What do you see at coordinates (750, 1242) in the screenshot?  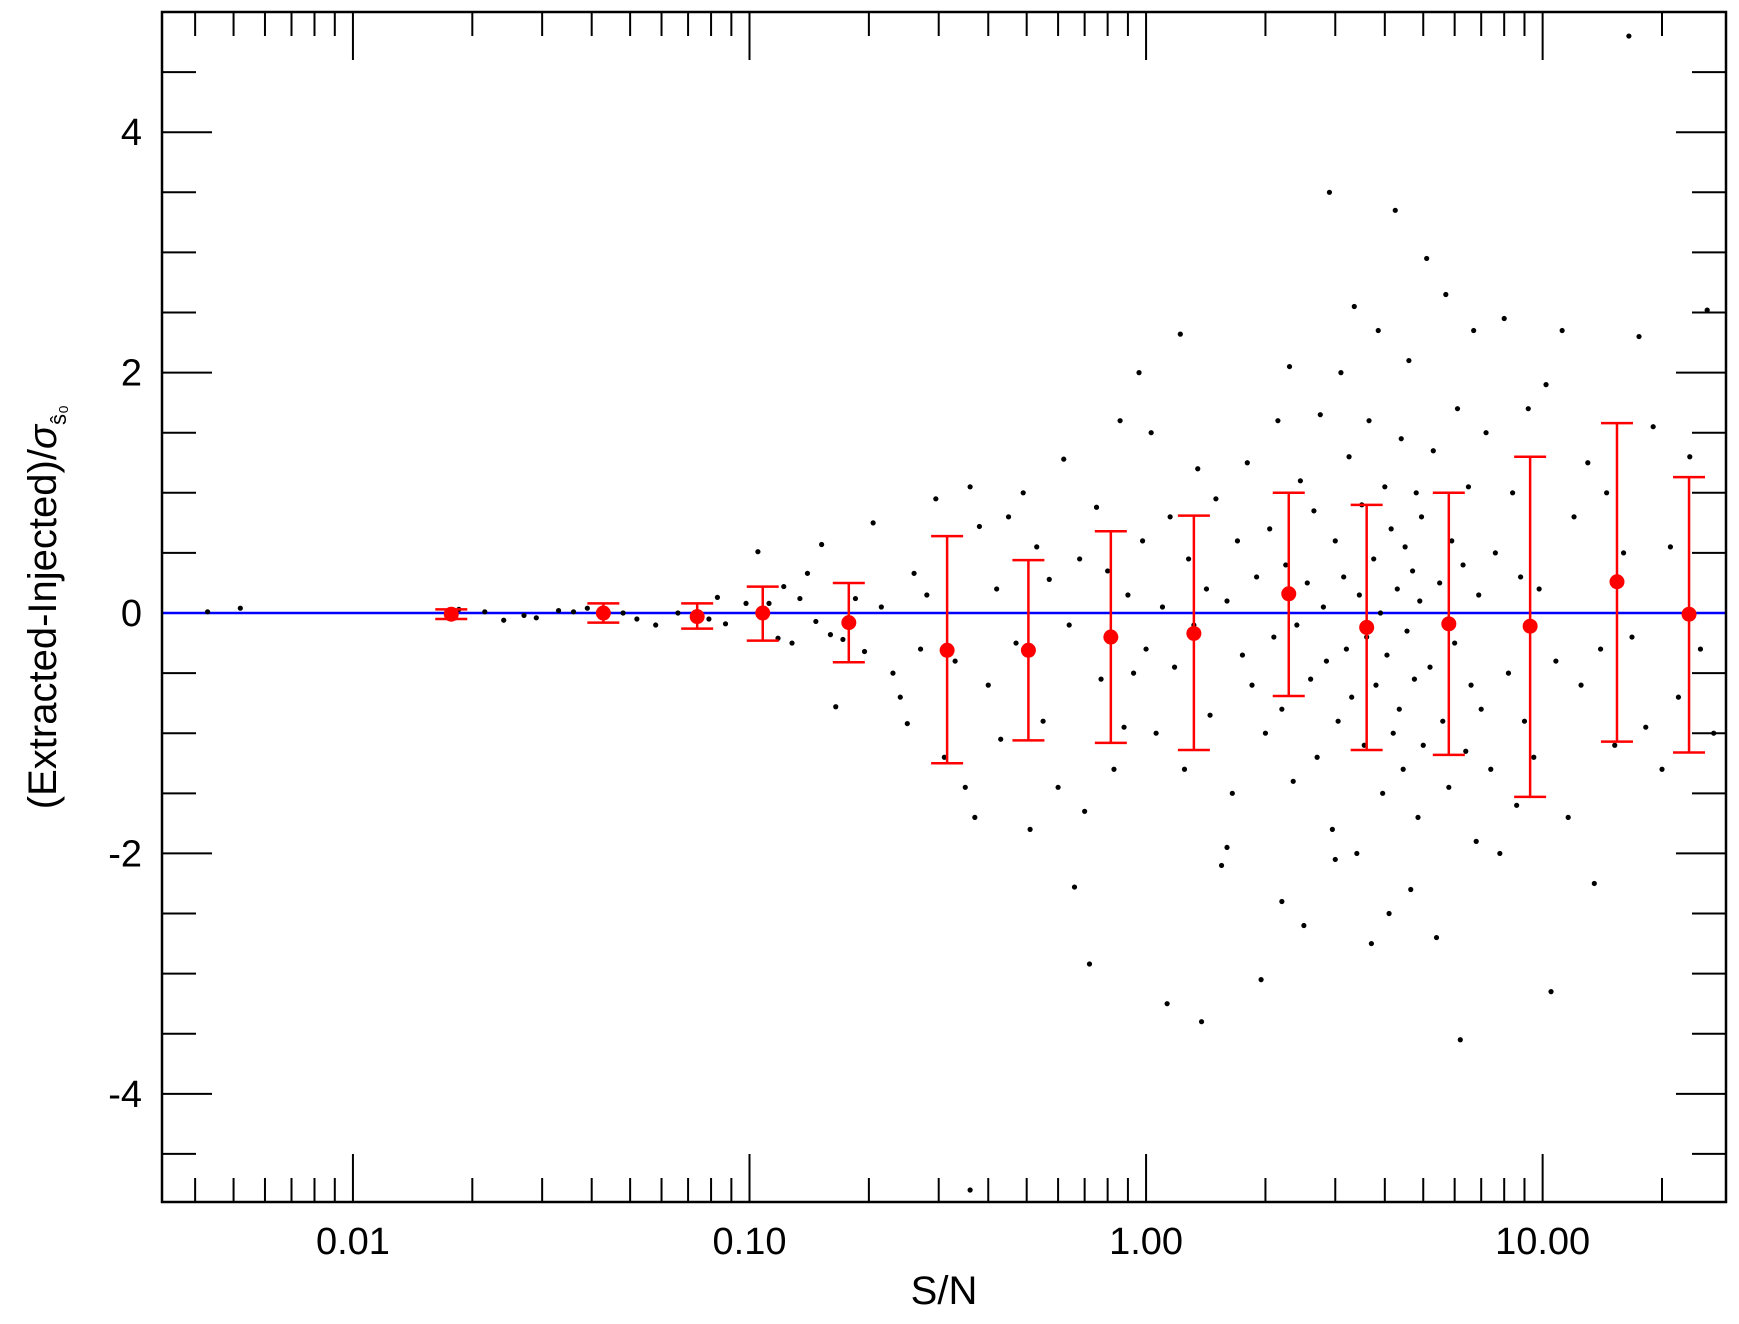 I see `x-tick-label: 0.10` at bounding box center [750, 1242].